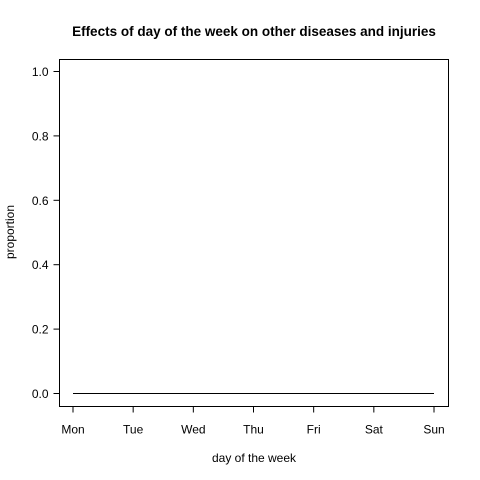 The width and height of the screenshot is (480, 480). Describe the element at coordinates (40, 136) in the screenshot. I see `y-tick-label: 0.8` at that location.